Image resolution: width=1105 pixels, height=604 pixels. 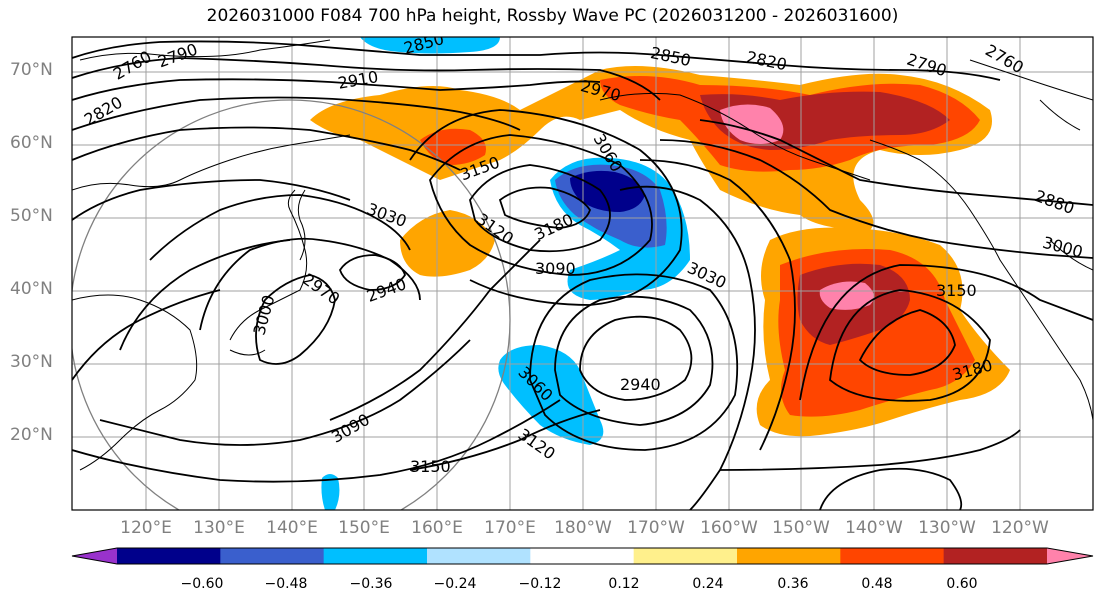 What do you see at coordinates (219, 528) in the screenshot?
I see `lon-label: 130°E` at bounding box center [219, 528].